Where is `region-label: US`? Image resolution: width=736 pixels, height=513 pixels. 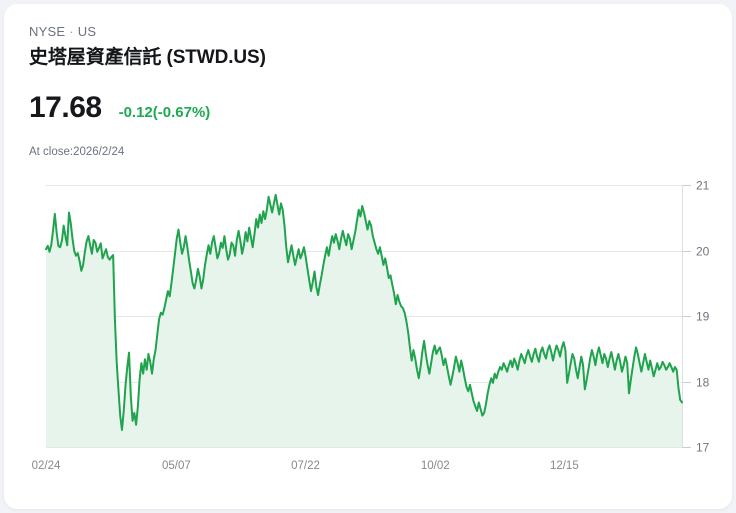
region-label: US is located at coordinates (87, 31).